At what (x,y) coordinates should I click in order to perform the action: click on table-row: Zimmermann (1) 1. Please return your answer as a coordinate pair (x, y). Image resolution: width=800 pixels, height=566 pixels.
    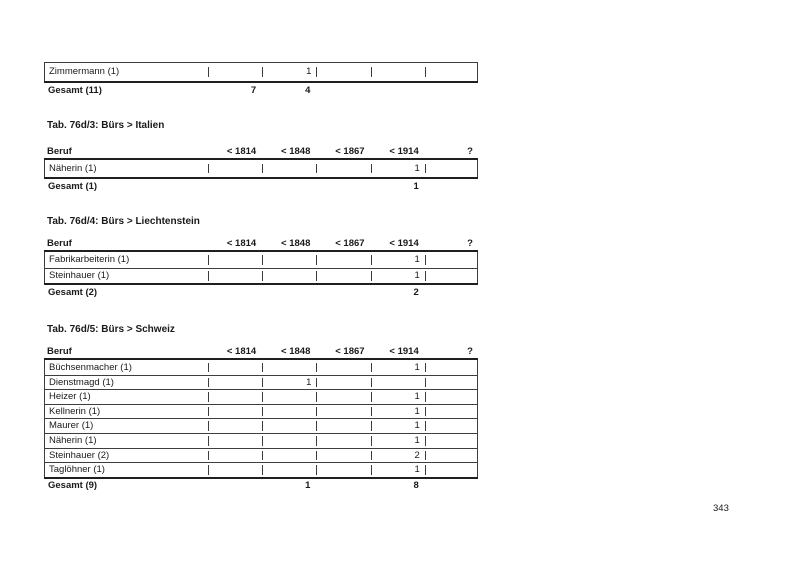
    Looking at the image, I should click on (261, 71).